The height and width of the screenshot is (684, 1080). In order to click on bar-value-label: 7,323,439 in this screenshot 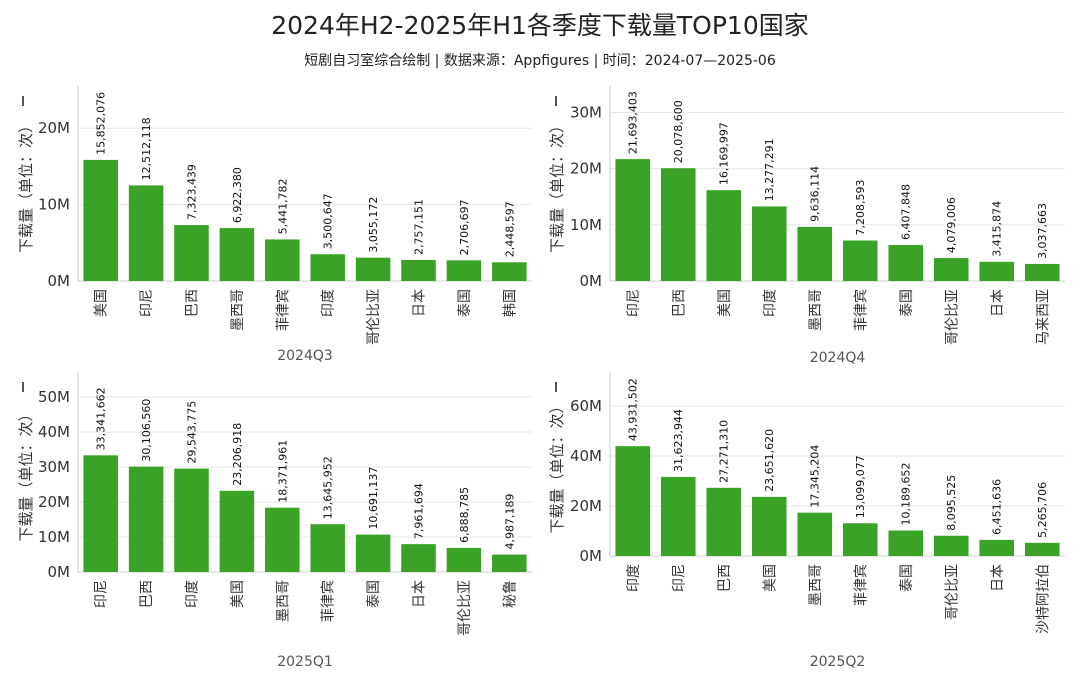, I will do `click(192, 192)`.